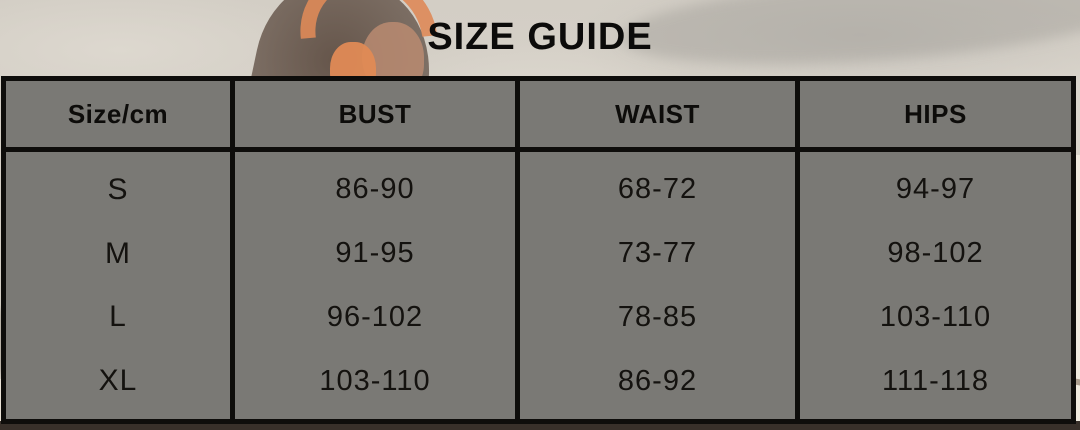 The height and width of the screenshot is (430, 1080). Describe the element at coordinates (118, 253) in the screenshot. I see `size-label: M` at that location.